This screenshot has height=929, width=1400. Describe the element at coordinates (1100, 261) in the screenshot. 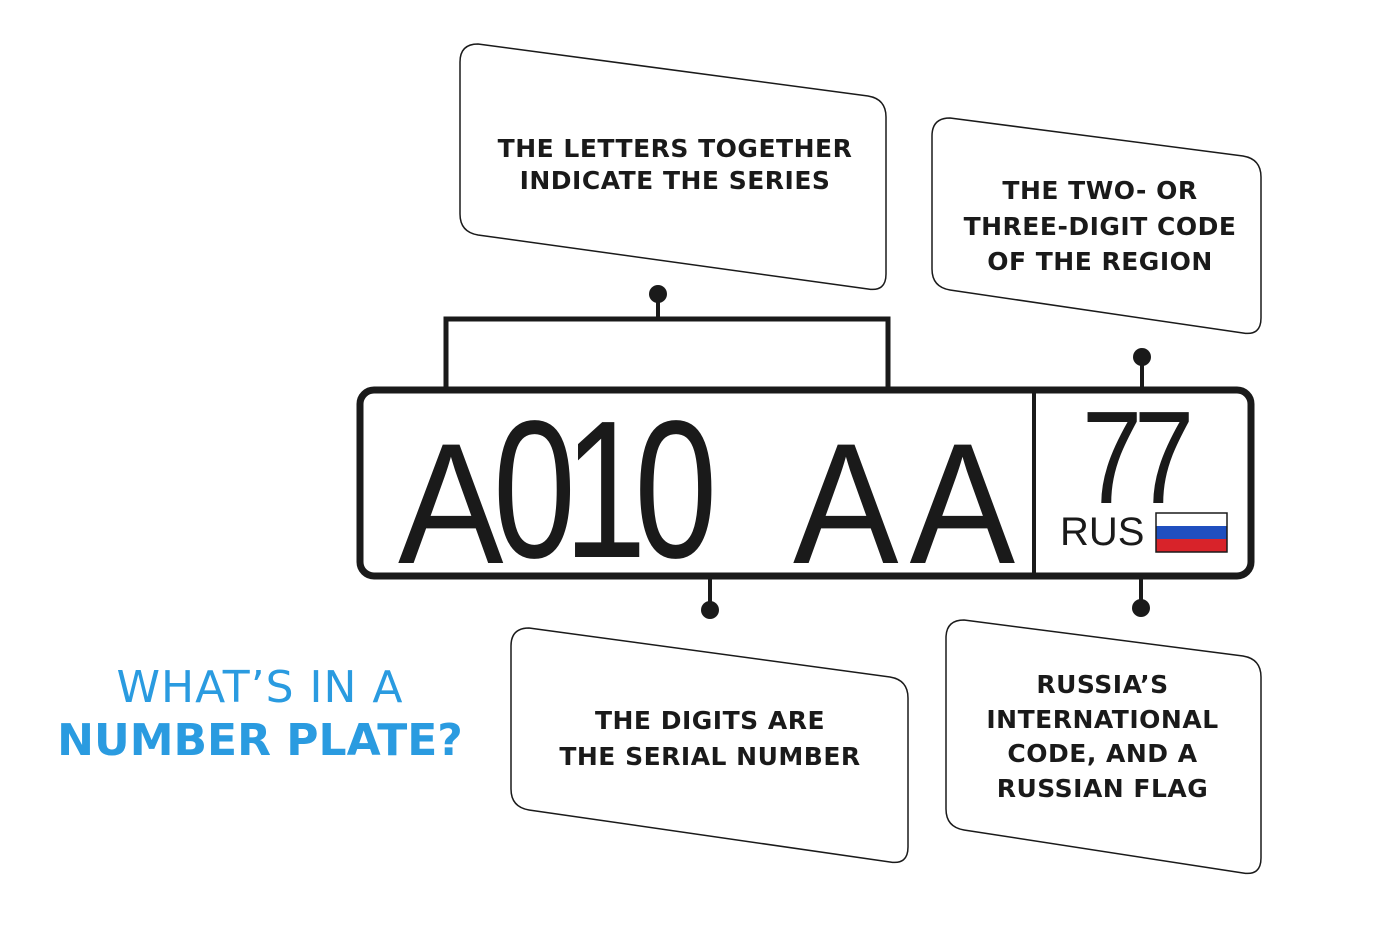

I see `callout-line: OF THE REGION` at that location.